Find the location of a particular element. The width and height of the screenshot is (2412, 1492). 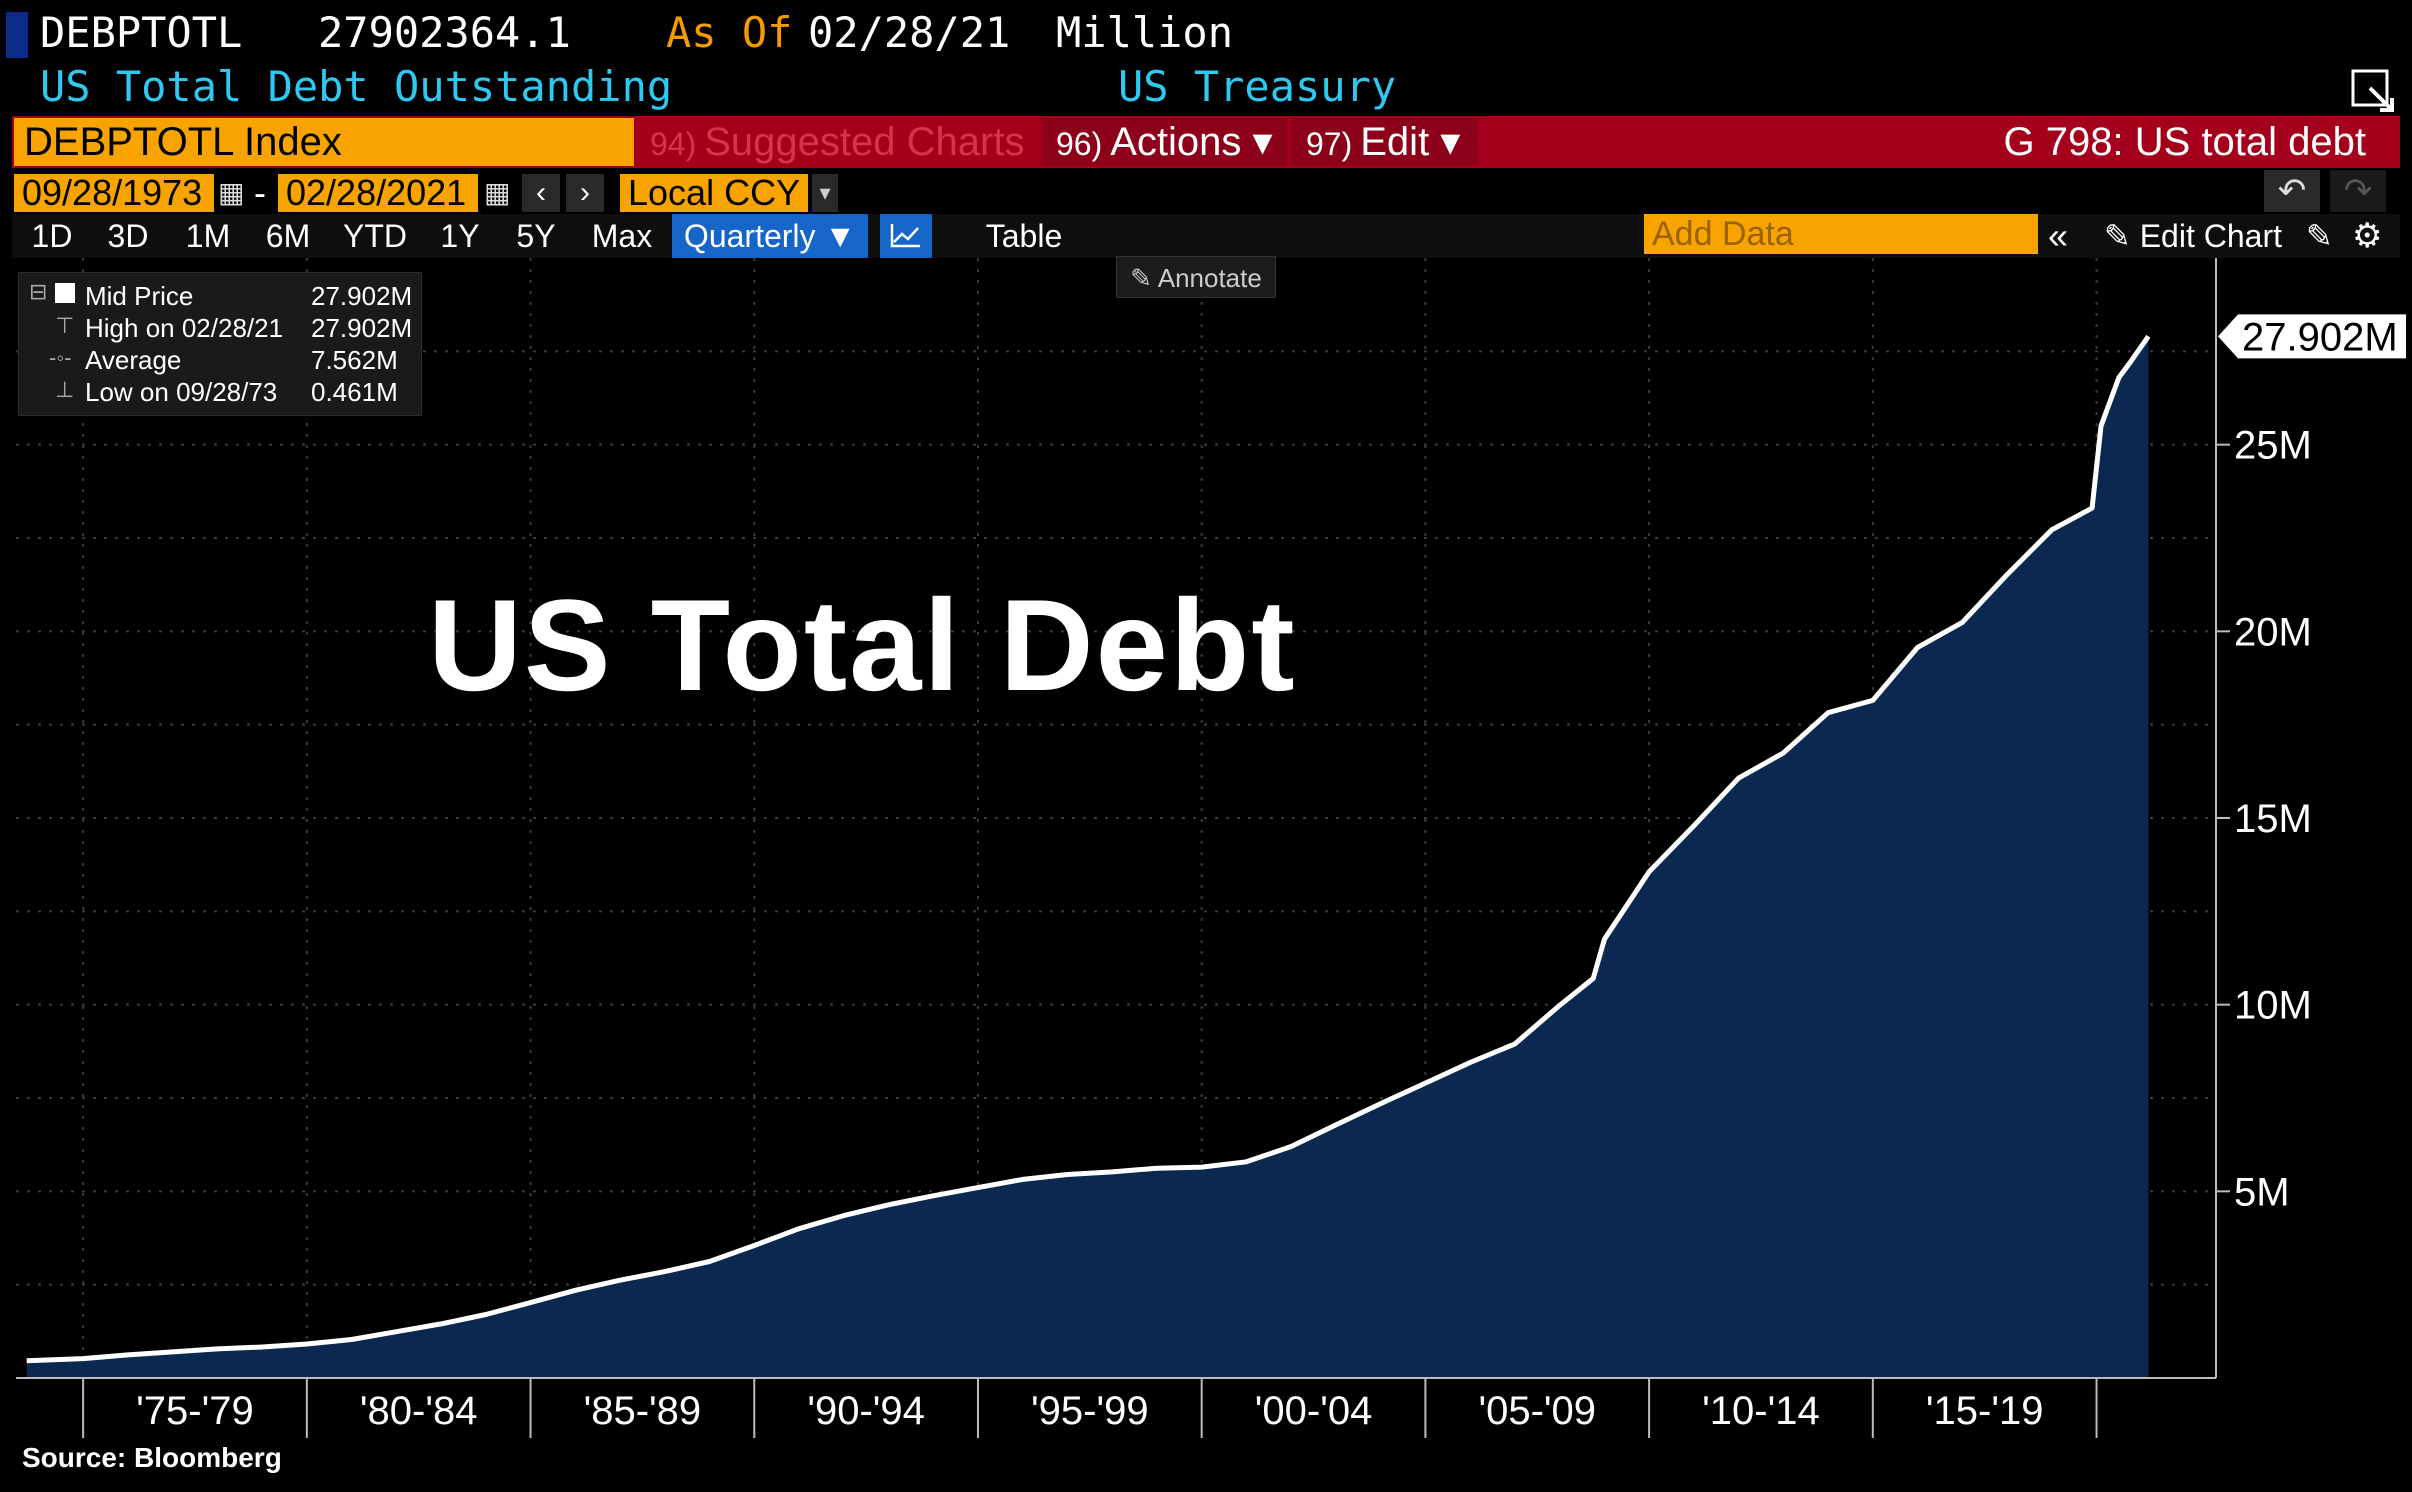

currency-select: Local CCY is located at coordinates (714, 193).